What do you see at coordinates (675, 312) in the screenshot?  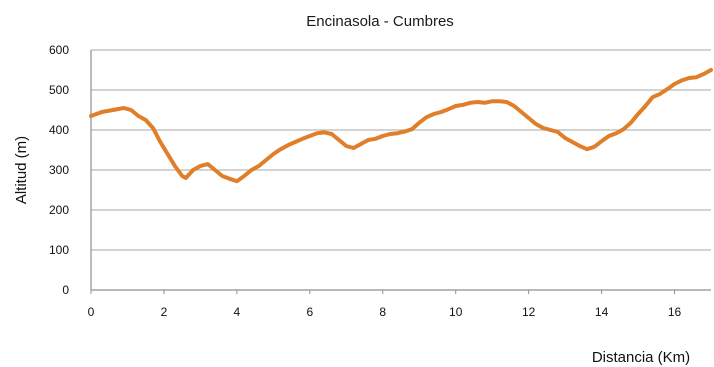 I see `x-tick-label: 16` at bounding box center [675, 312].